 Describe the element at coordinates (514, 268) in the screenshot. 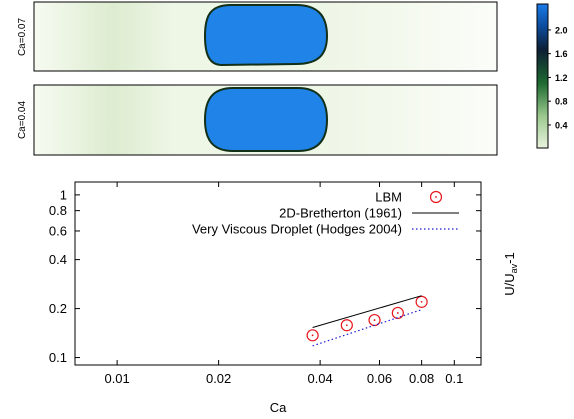

I see `y-label-subscript: av` at that location.